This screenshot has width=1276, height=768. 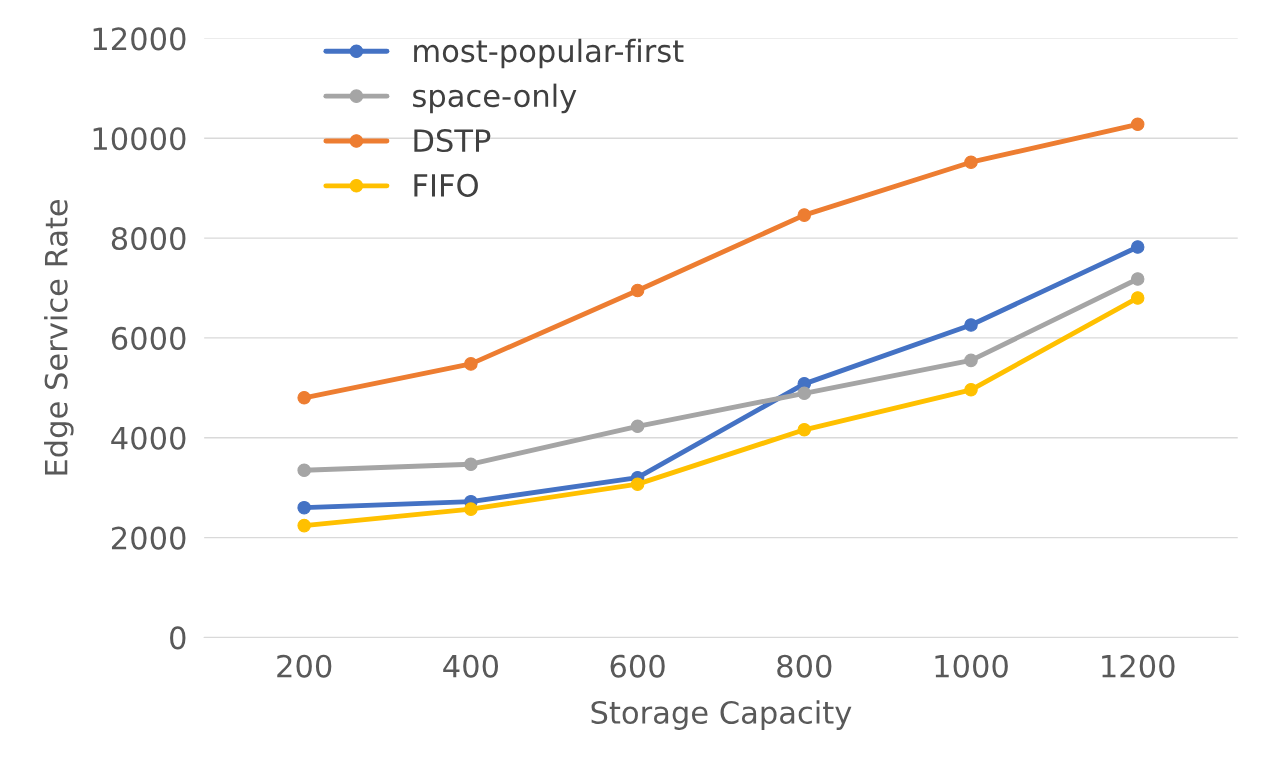 What do you see at coordinates (59, 337) in the screenshot?
I see `y-axis-title: Edge Service Rate` at bounding box center [59, 337].